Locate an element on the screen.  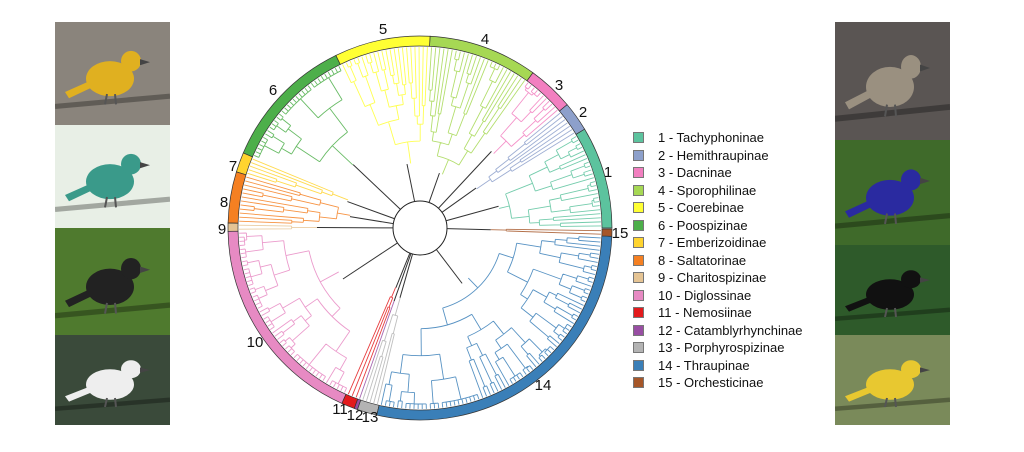
legend-label: 14 - Thraupinae is located at coordinates (704, 365).